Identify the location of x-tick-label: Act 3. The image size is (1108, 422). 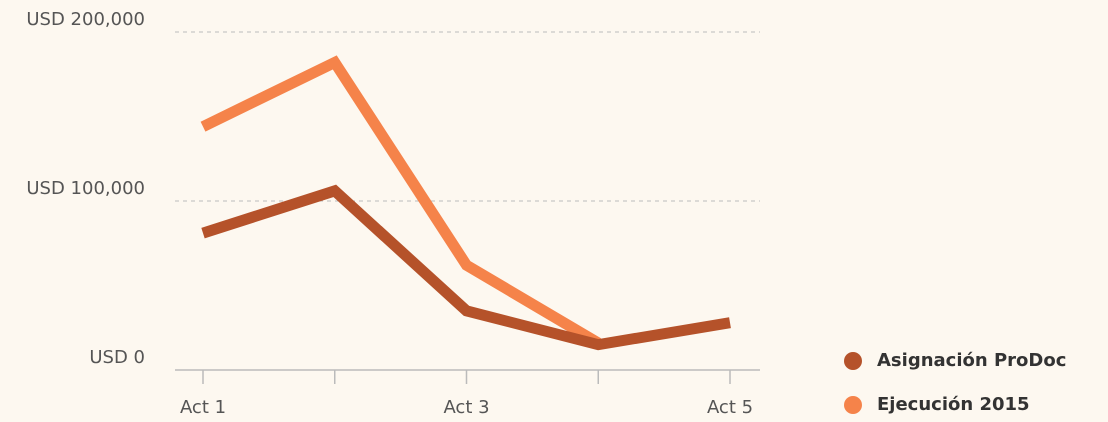
(466, 407).